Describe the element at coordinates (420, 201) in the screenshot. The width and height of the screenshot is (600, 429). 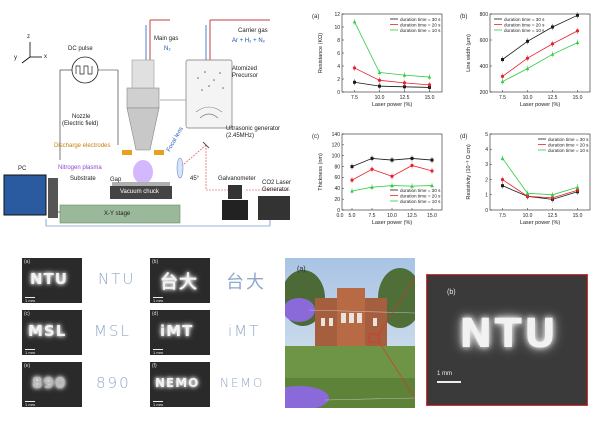
I see `chart-c-legend-label: duration time = 10 s` at that location.